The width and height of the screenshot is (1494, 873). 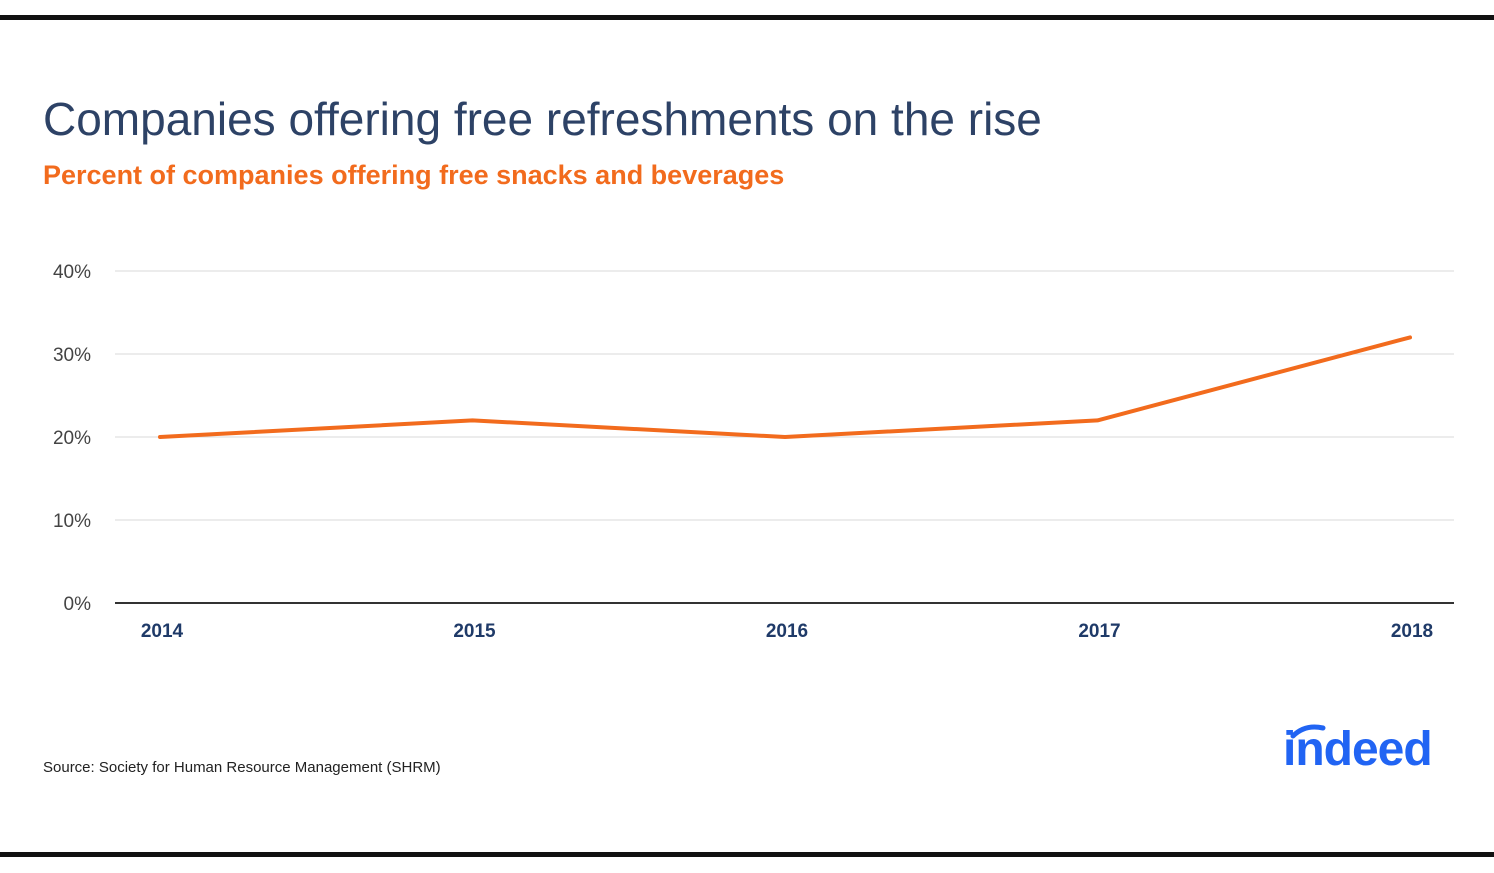 What do you see at coordinates (747, 17) in the screenshot?
I see `top-rule` at bounding box center [747, 17].